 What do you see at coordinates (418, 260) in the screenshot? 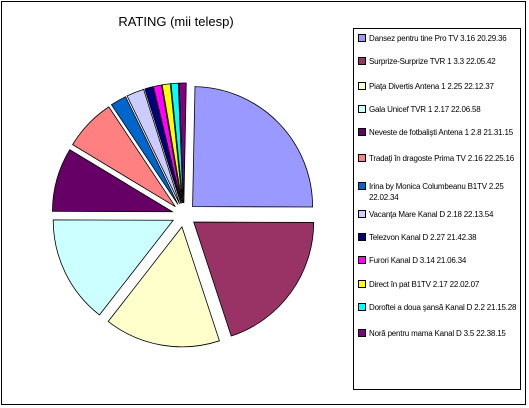
I see `legend-label: Furori Kanal D 3.14 21.06.34` at bounding box center [418, 260].